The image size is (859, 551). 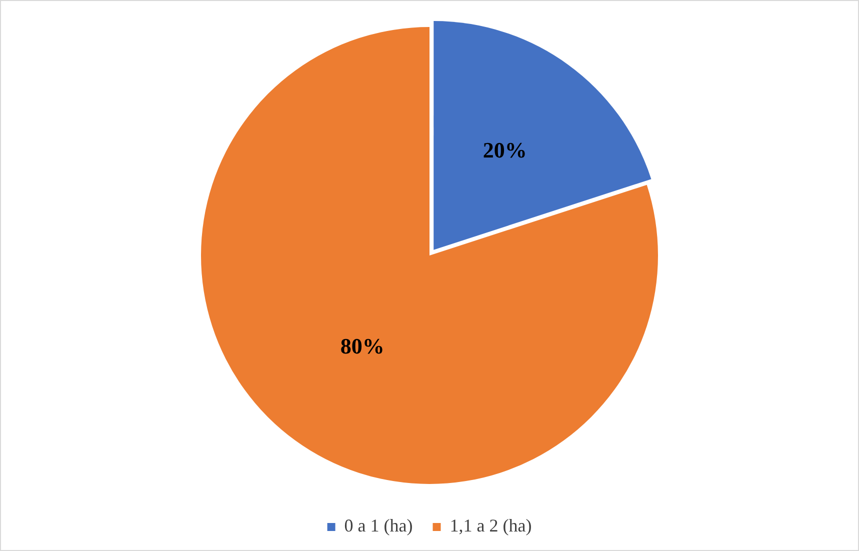 I want to click on legend-label: 1,1 a 2 (ha), so click(x=491, y=526).